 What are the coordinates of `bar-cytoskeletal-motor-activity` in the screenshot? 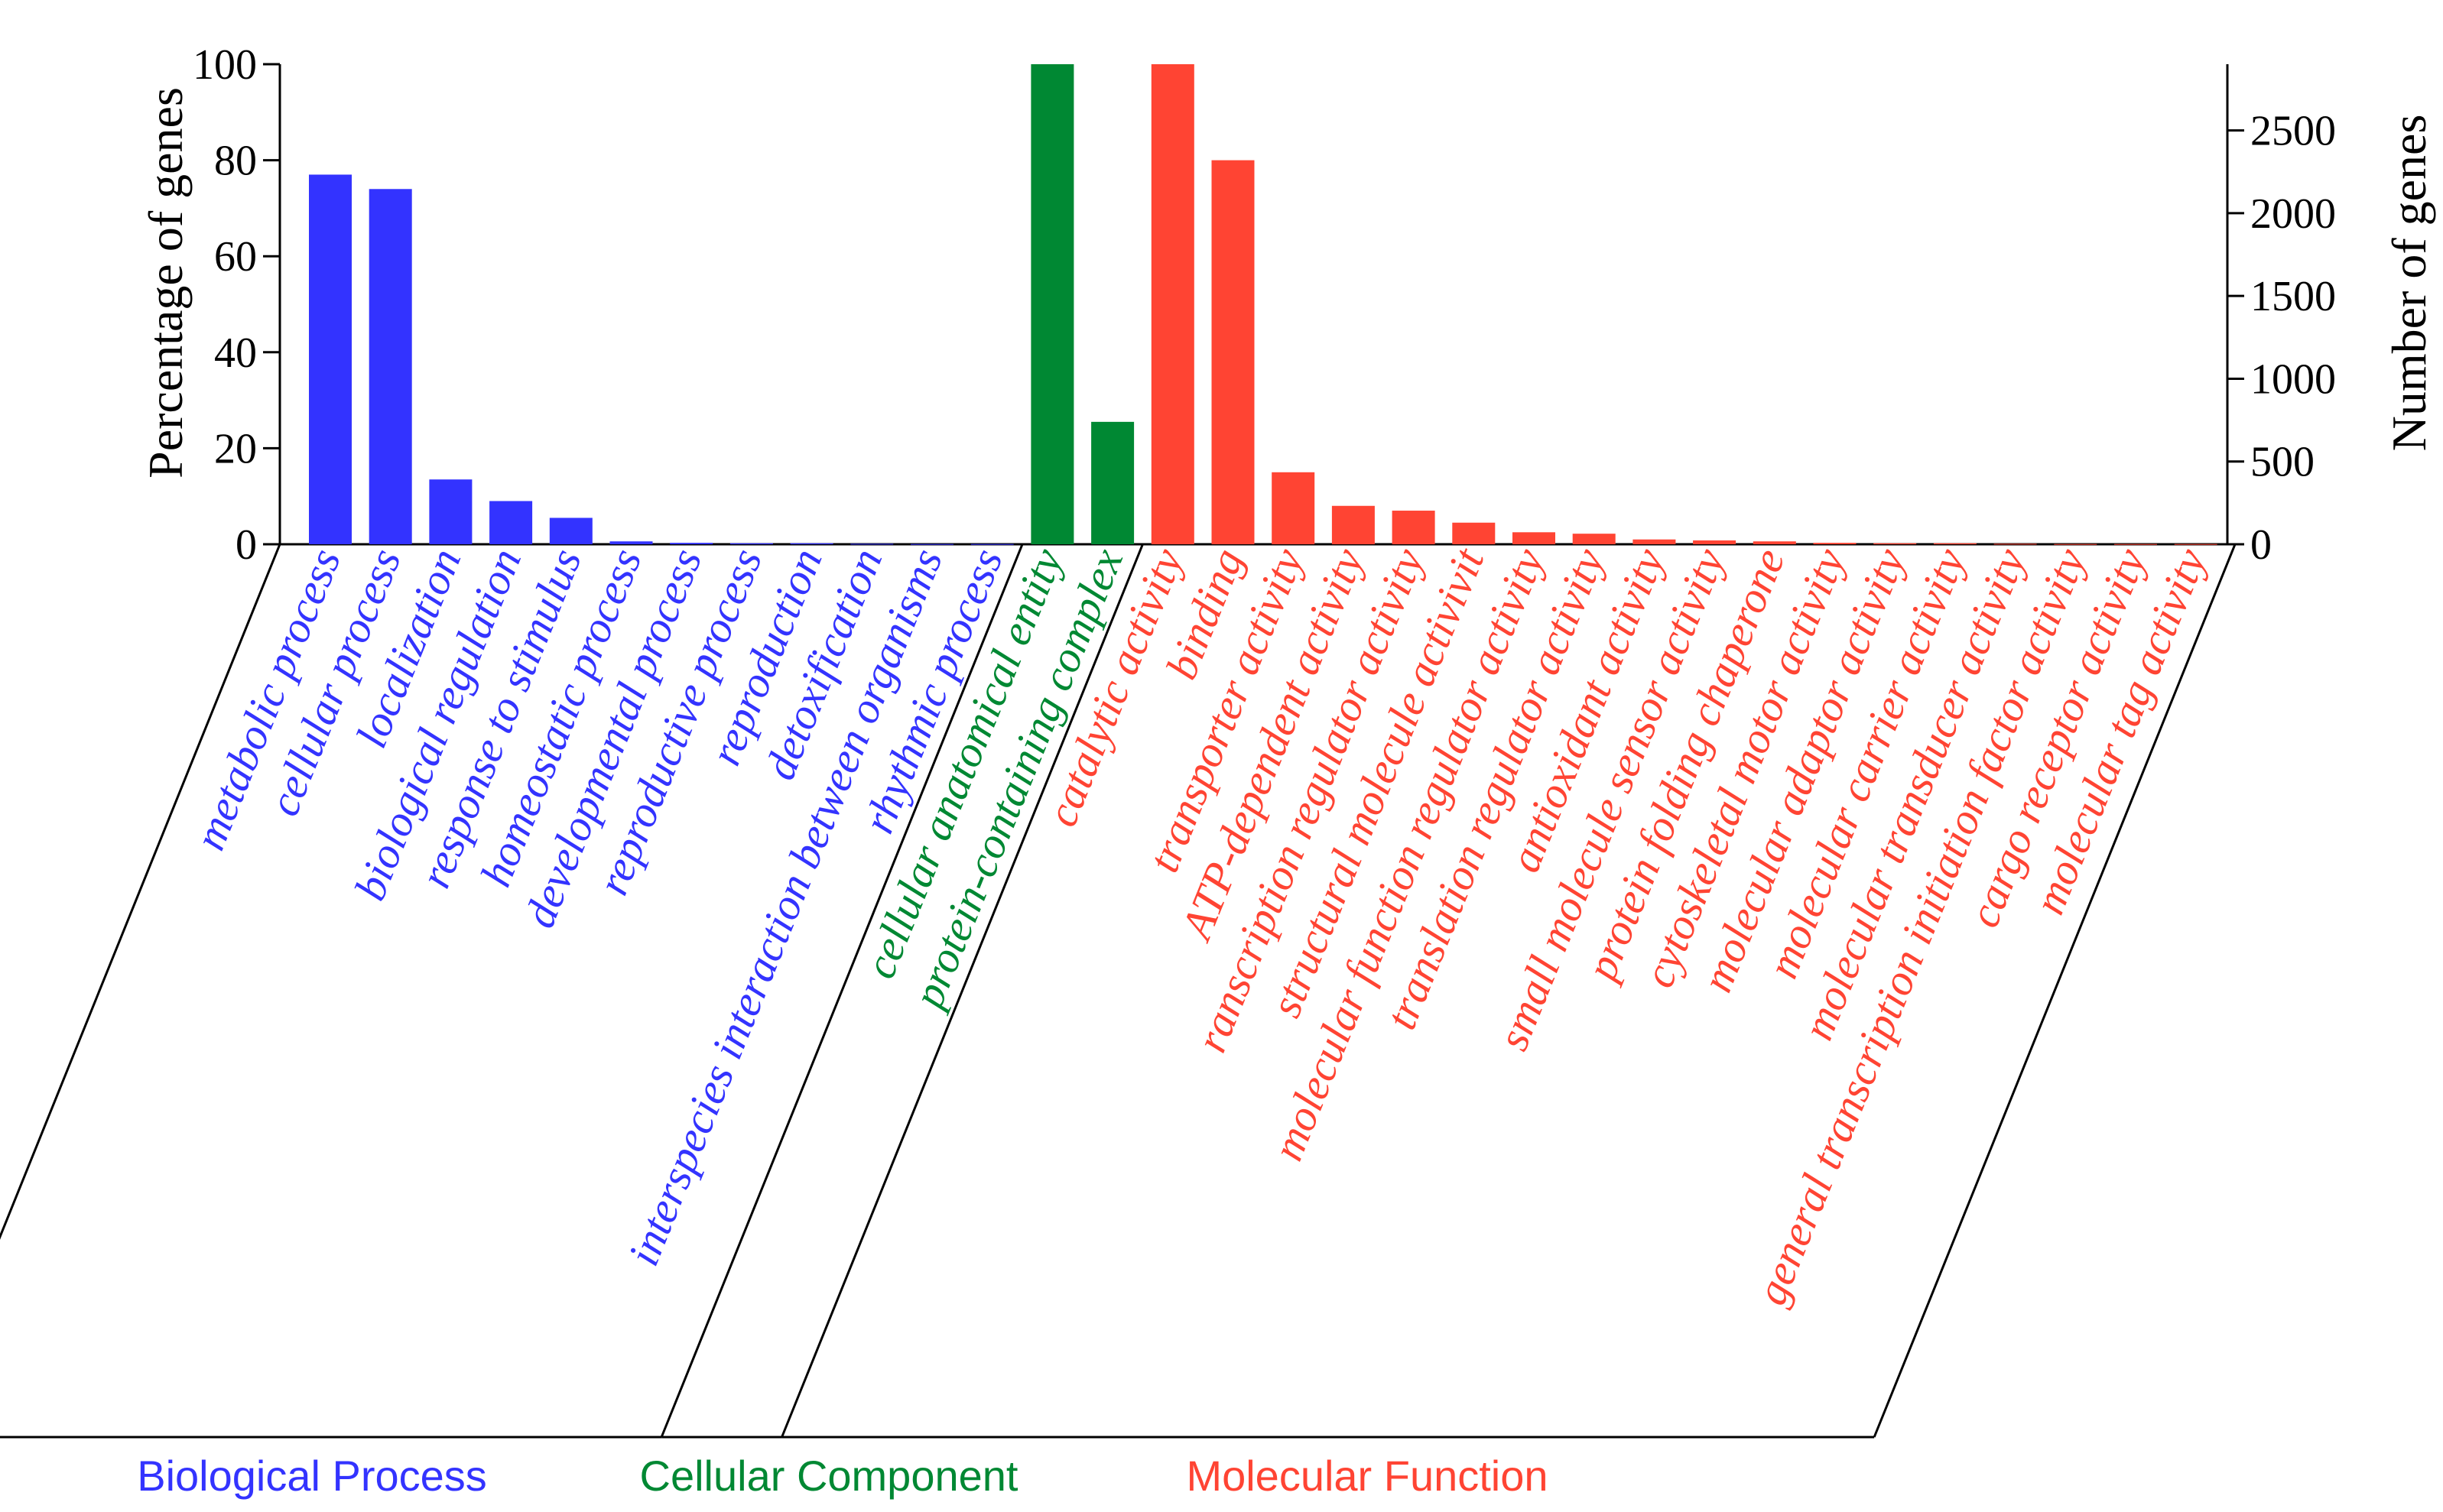 It's located at (1835, 543).